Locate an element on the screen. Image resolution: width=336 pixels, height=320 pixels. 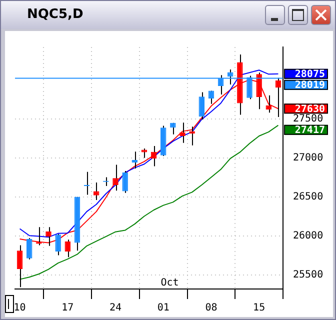
y-tick-label: 27000 is located at coordinates (308, 158).